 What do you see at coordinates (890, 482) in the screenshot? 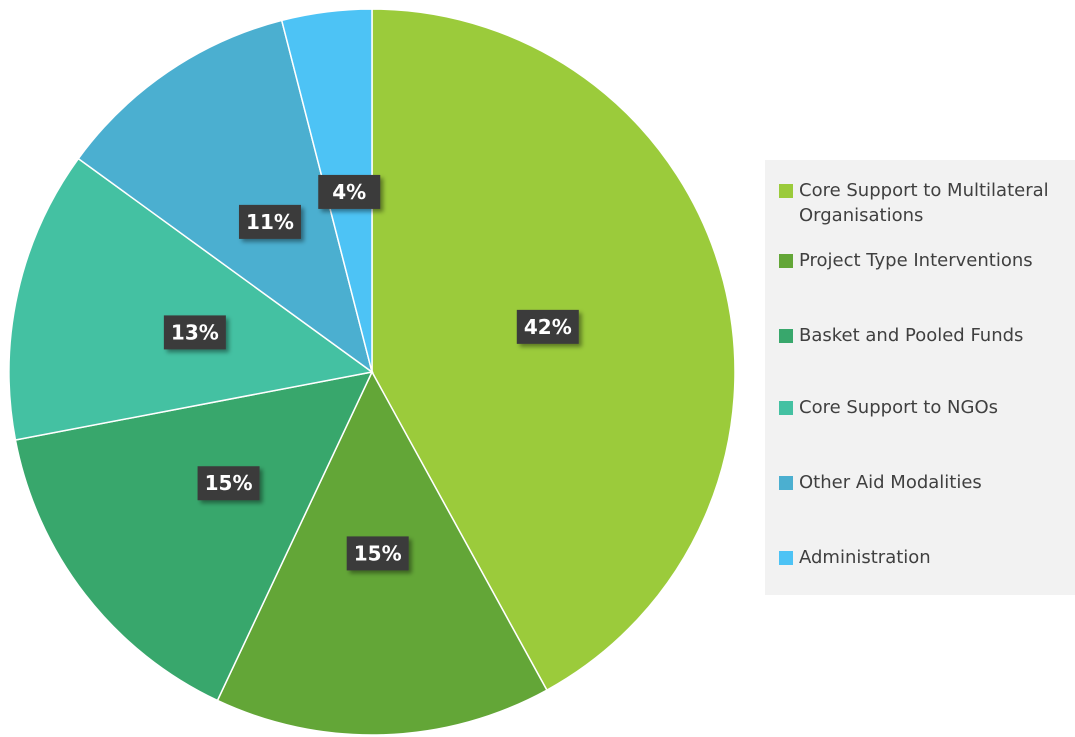
I see `legend-label: Other Aid Modalities` at bounding box center [890, 482].